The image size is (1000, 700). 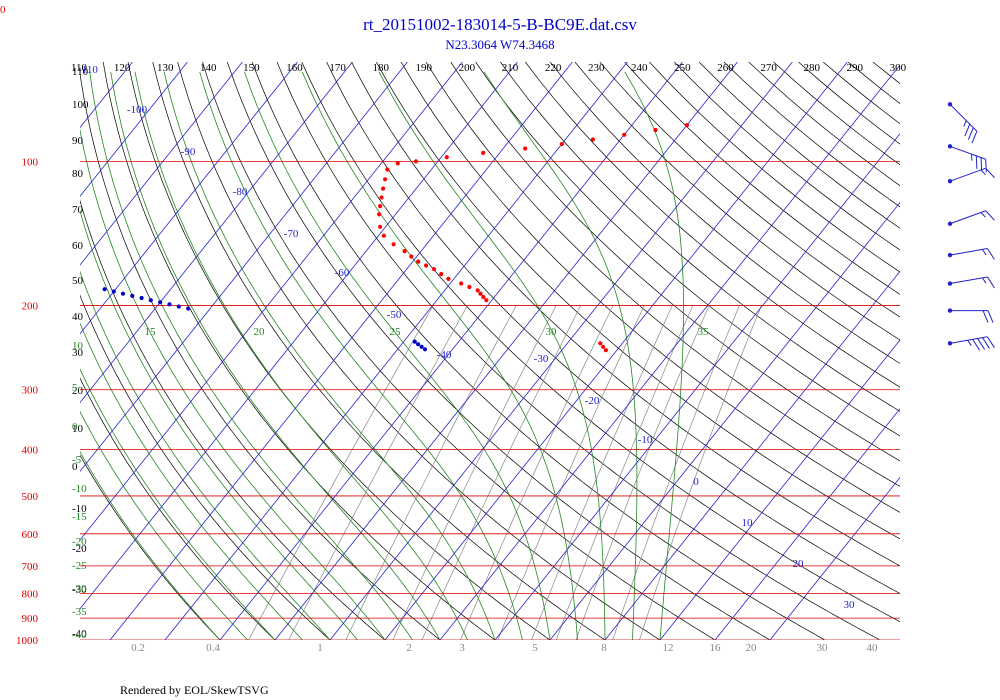 What do you see at coordinates (137, 110) in the screenshot?
I see `temperature-label: -100` at bounding box center [137, 110].